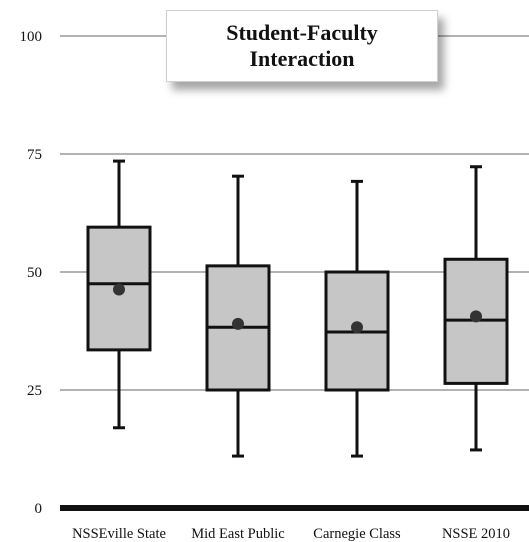 The width and height of the screenshot is (529, 542). What do you see at coordinates (119, 534) in the screenshot?
I see `x-category-label-1: NSSEville State` at bounding box center [119, 534].